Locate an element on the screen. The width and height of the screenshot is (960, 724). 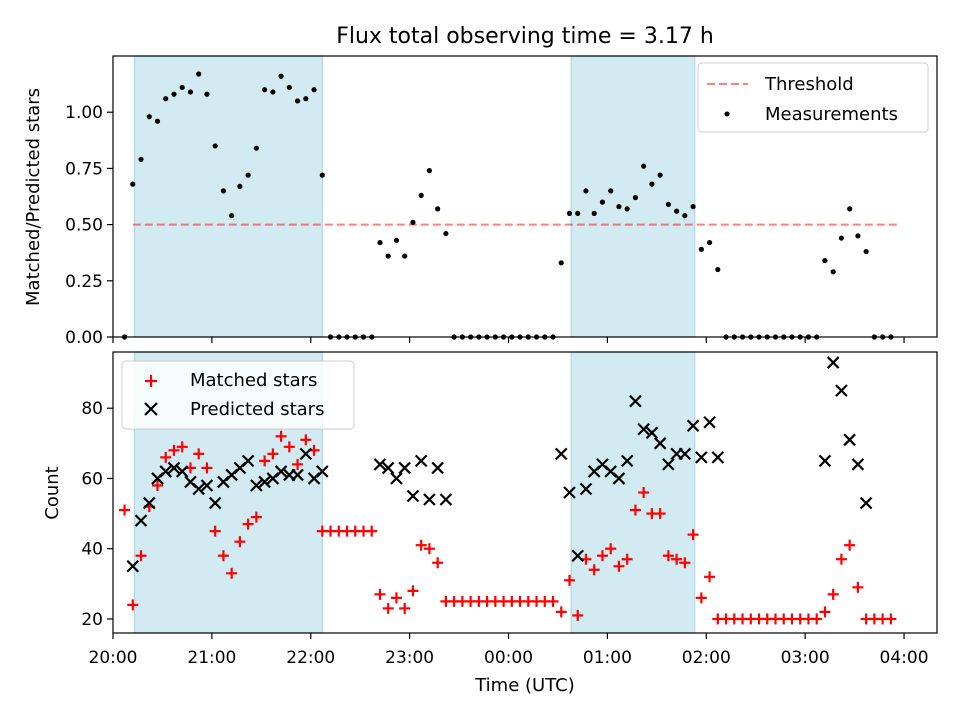
x-tick-label: 03:00 is located at coordinates (805, 658).